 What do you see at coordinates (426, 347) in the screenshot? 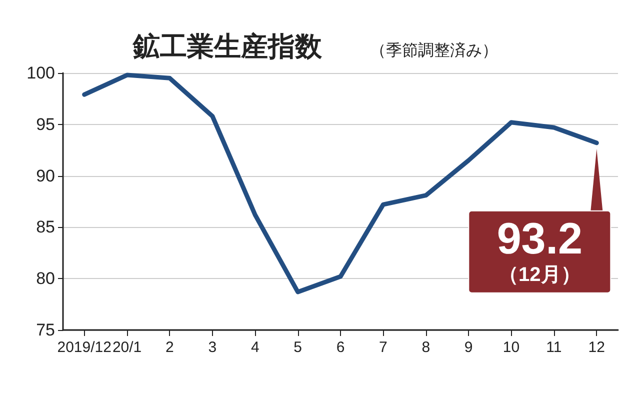
I see `x-tick-label: 8` at bounding box center [426, 347].